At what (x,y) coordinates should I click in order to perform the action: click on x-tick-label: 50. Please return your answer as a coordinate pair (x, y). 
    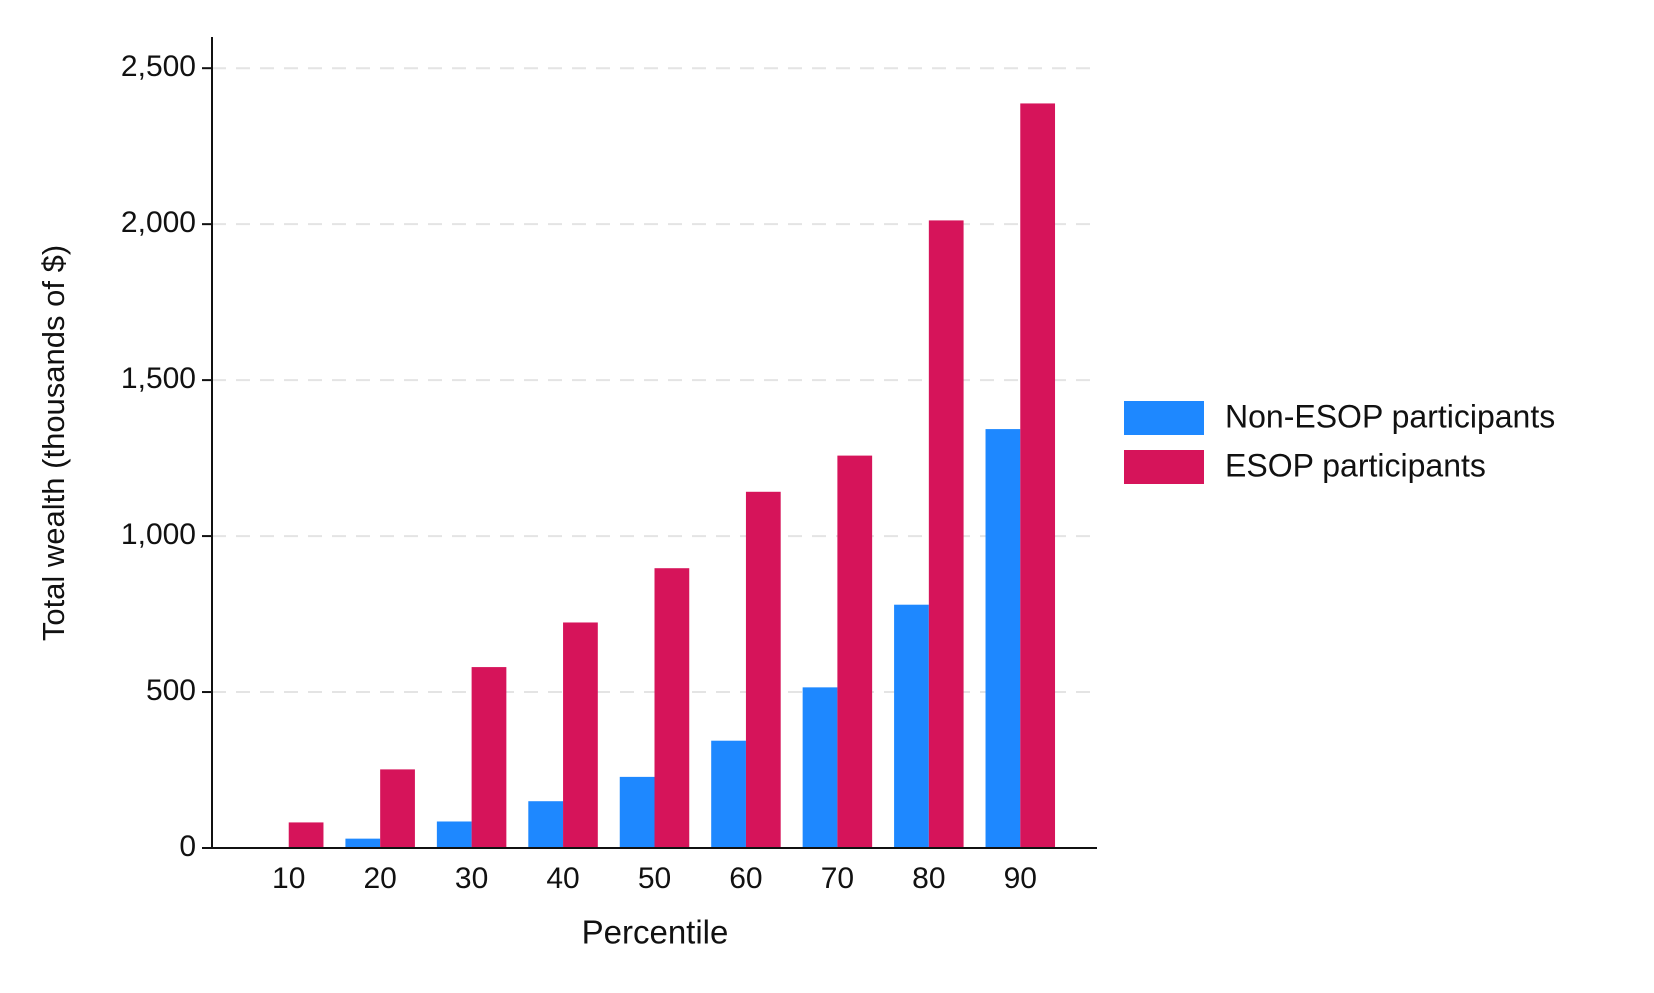
    Looking at the image, I should click on (654, 878).